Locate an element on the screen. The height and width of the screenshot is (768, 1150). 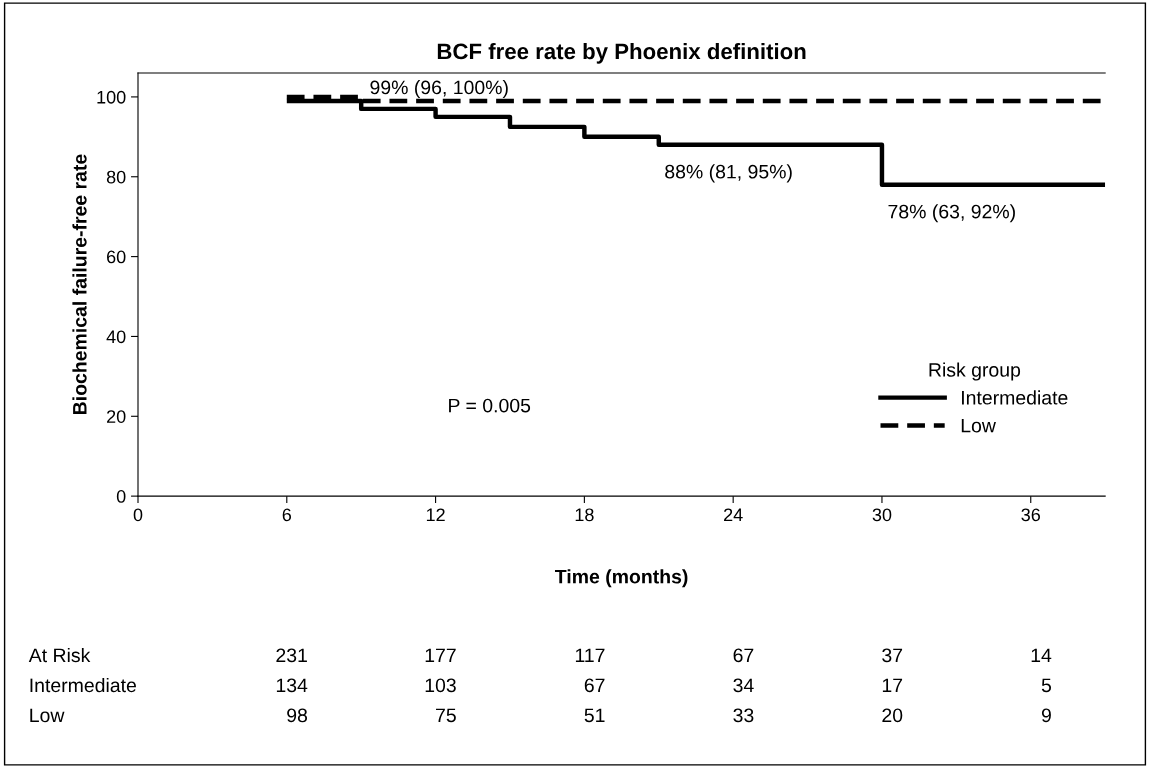
text: 103 is located at coordinates (440, 685).